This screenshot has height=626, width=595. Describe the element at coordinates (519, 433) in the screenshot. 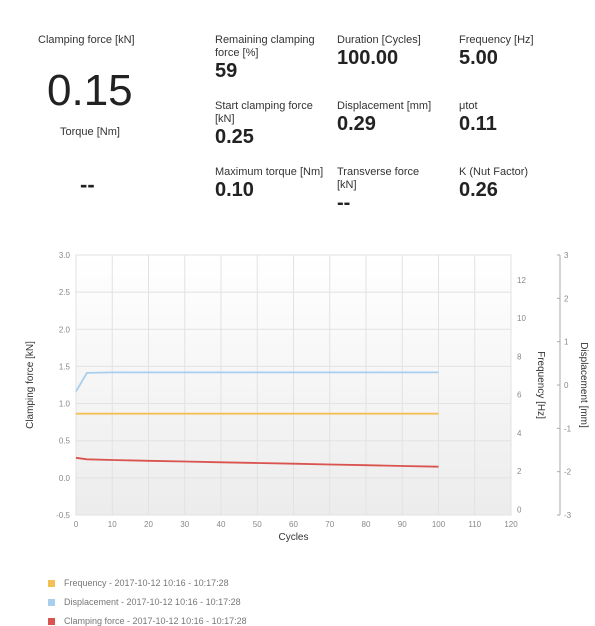

I see `y-right1-tick-label: 4` at that location.